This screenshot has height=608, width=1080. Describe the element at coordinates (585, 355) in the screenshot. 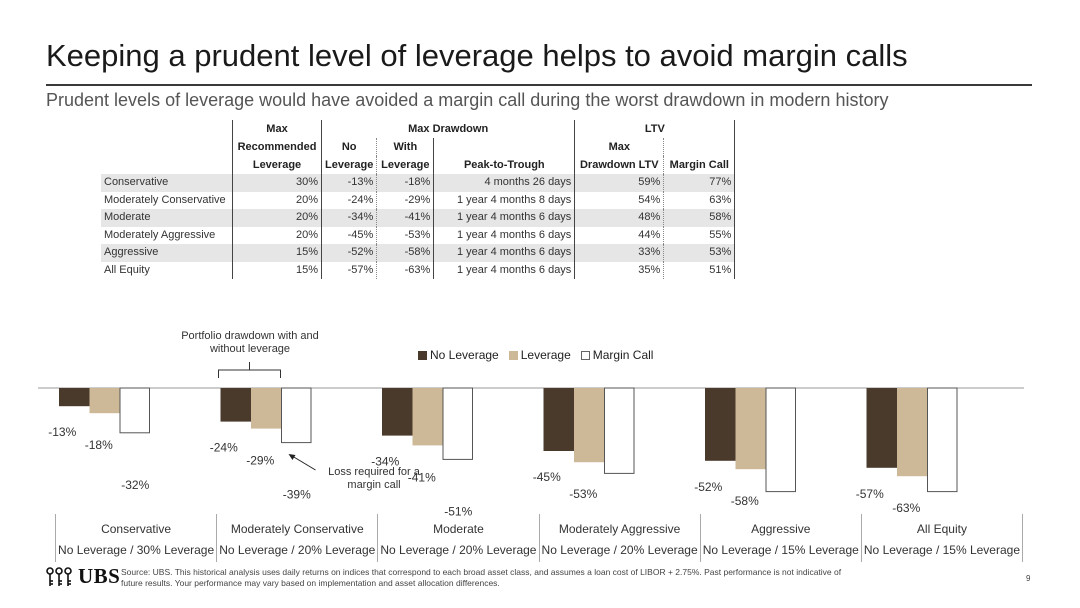

I see `legend-swatch-margin-call` at that location.